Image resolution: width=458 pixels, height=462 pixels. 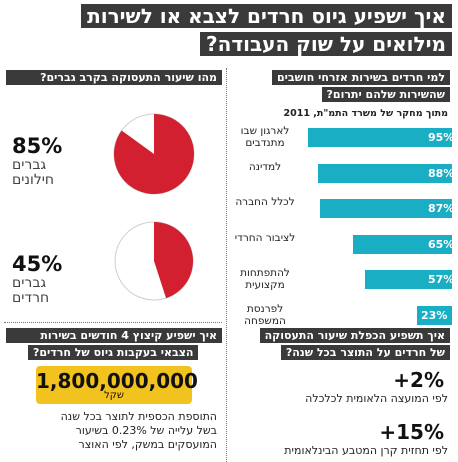 What do you see at coordinates (366, 450) in the screenshot?
I see `gdp-stat-2-note: לפי תחזית קרן המטבע הבינלאומית` at bounding box center [366, 450].